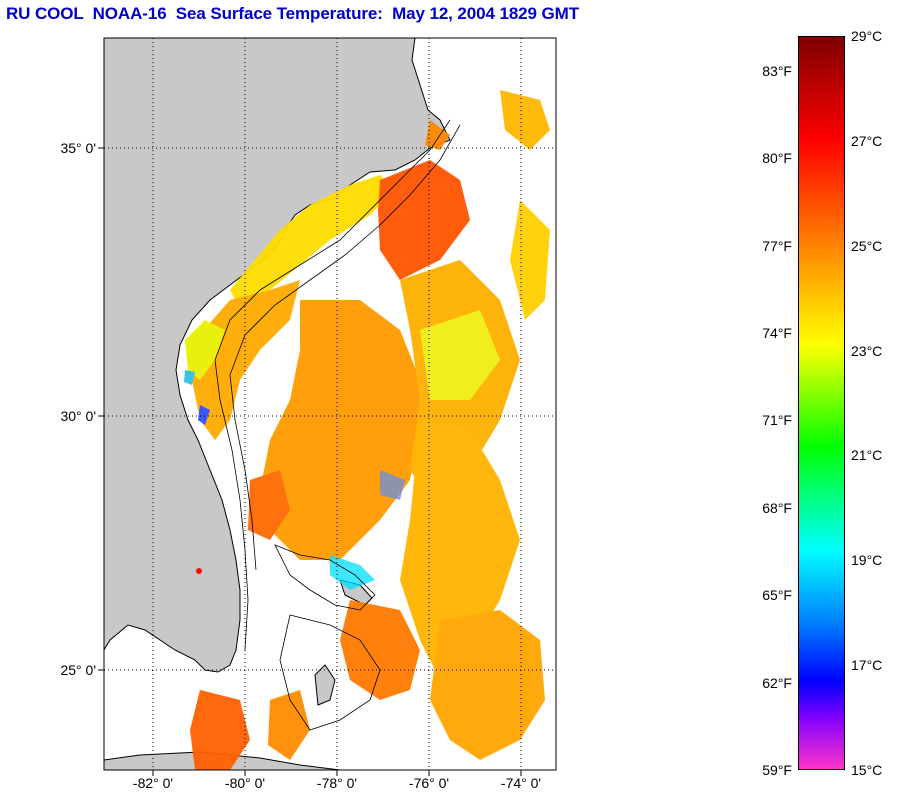 The height and width of the screenshot is (793, 897). What do you see at coordinates (867, 455) in the screenshot?
I see `celsius-tick-label: 21°C` at bounding box center [867, 455].